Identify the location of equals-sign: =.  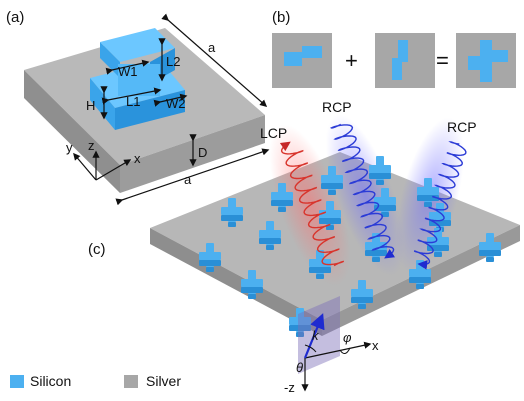
(442, 60).